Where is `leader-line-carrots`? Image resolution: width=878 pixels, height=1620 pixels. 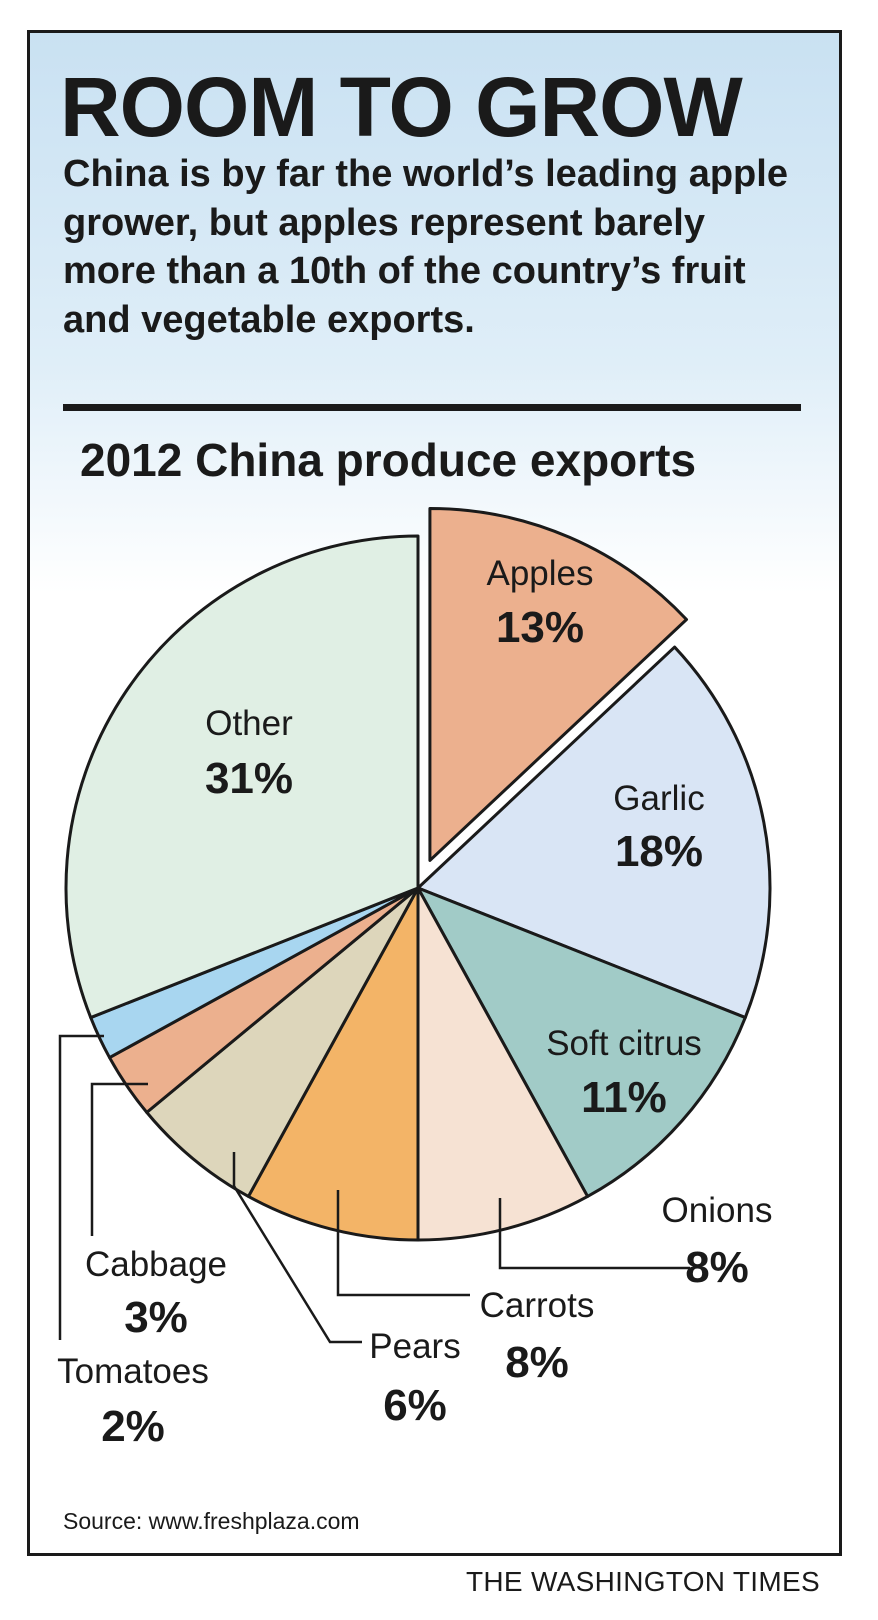
leader-line-carrots is located at coordinates (403, 1243).